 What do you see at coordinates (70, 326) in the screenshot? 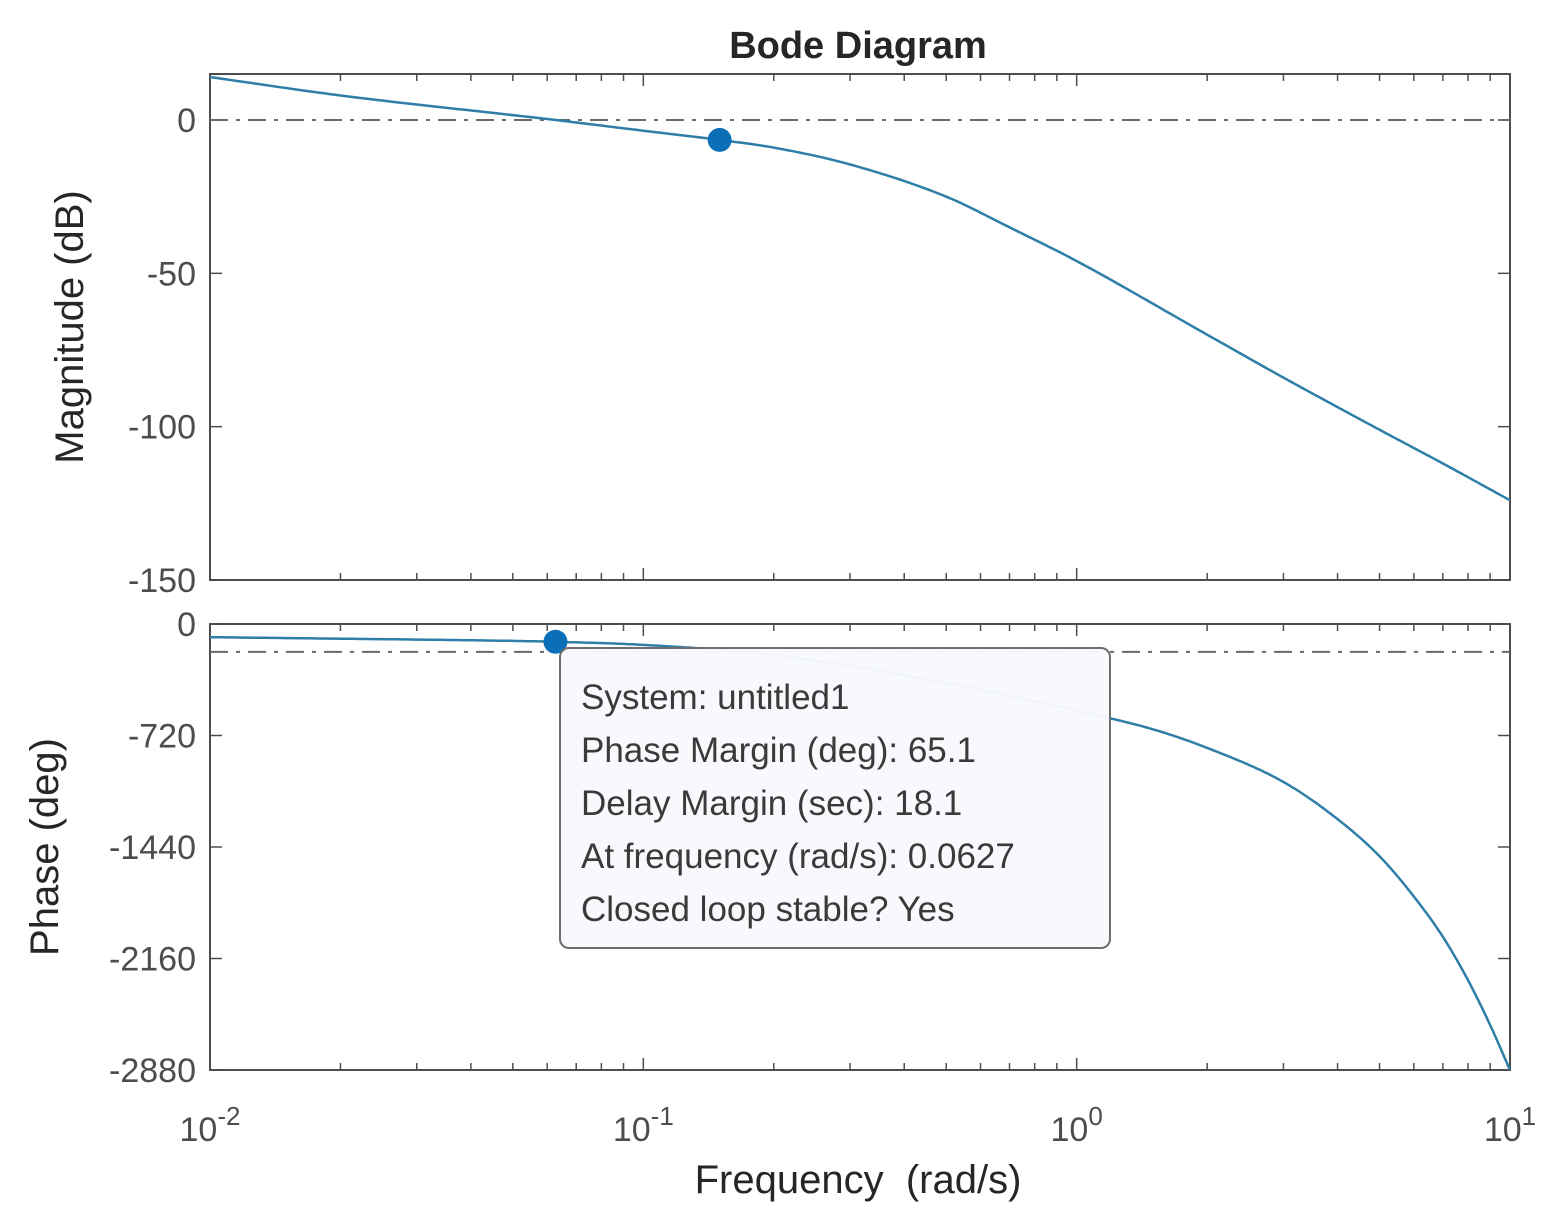
I see `magnitude-axis-label: Magnitude (dB)` at bounding box center [70, 326].